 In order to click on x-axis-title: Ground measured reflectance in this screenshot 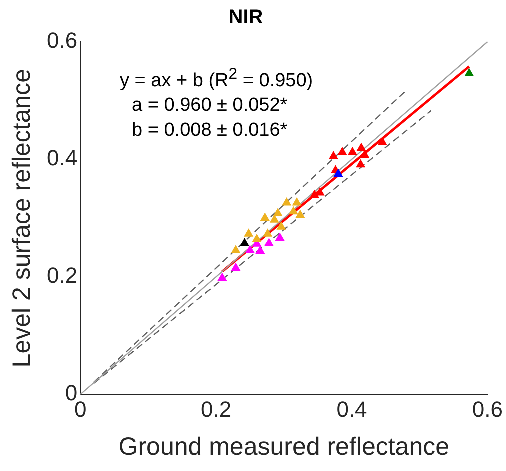, I will do `click(284, 446)`.